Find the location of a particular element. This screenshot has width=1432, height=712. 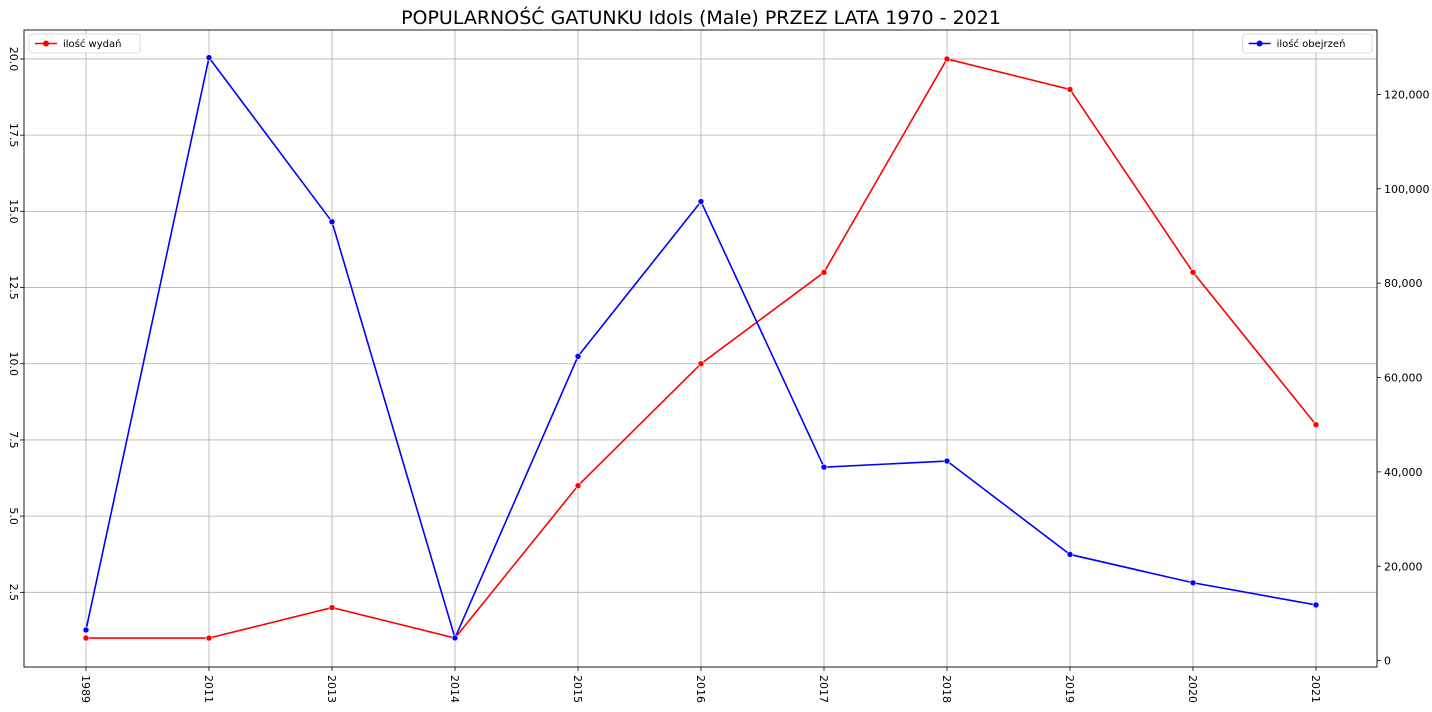

x-tick-label: 2018 is located at coordinates (946, 689).